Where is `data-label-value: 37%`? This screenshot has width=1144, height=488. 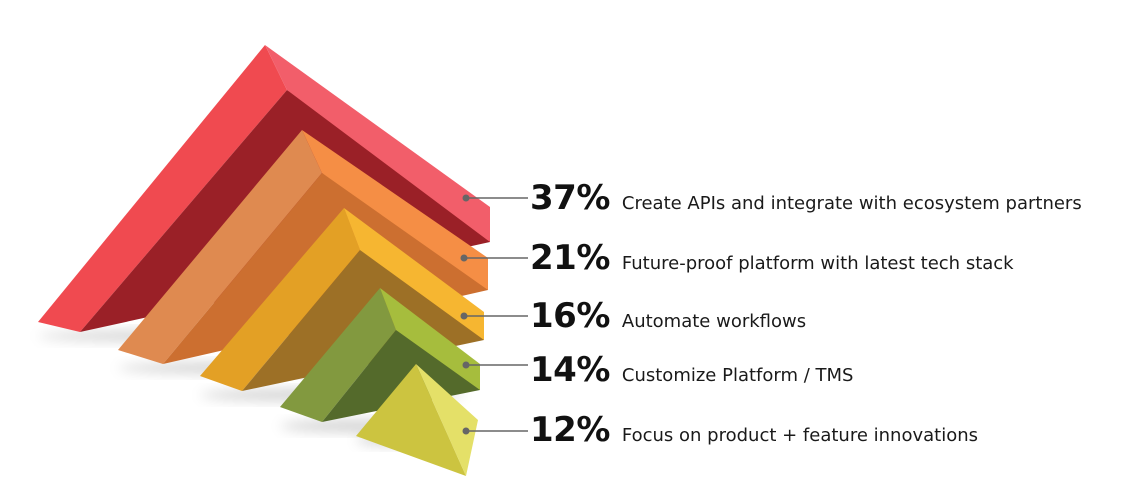
data-label-value: 37% is located at coordinates (570, 198).